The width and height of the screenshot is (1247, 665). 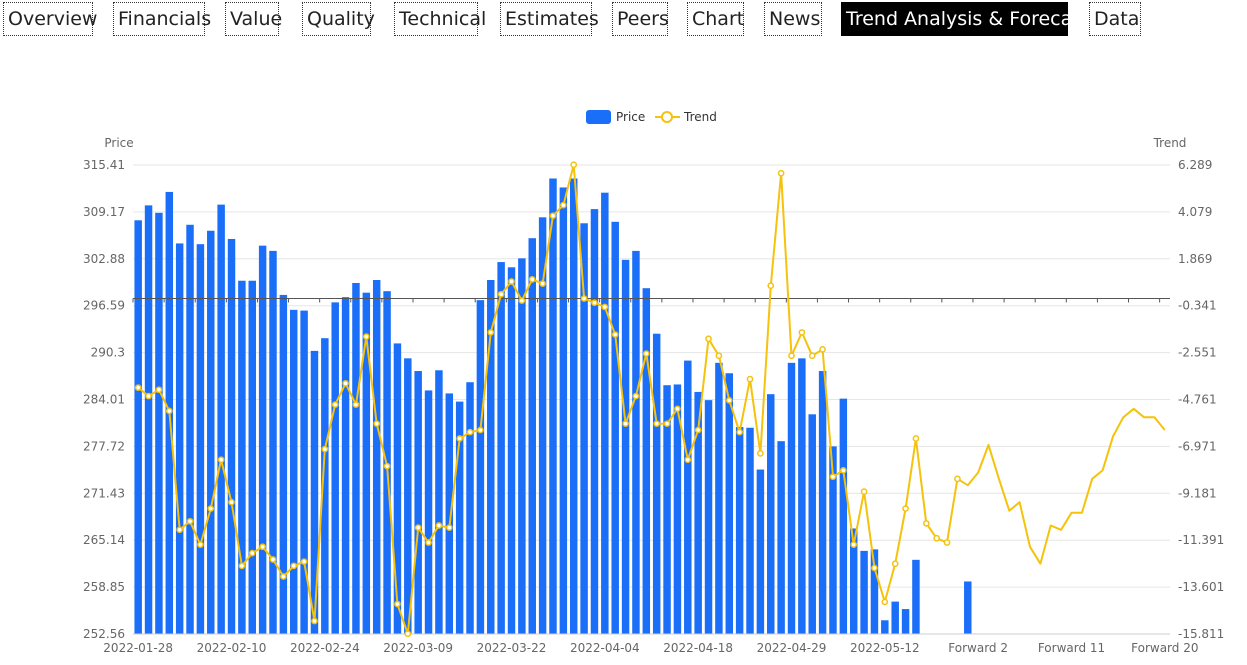 What do you see at coordinates (793, 19) in the screenshot?
I see `tab-news: News` at bounding box center [793, 19].